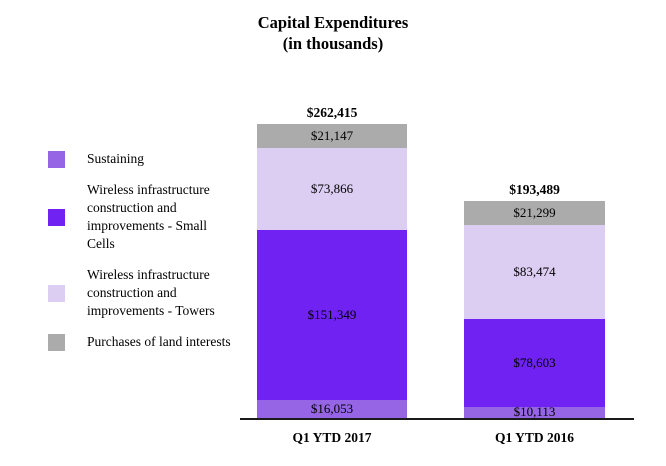 The image size is (666, 466). I want to click on bar-segment: $78,603, so click(534, 362).